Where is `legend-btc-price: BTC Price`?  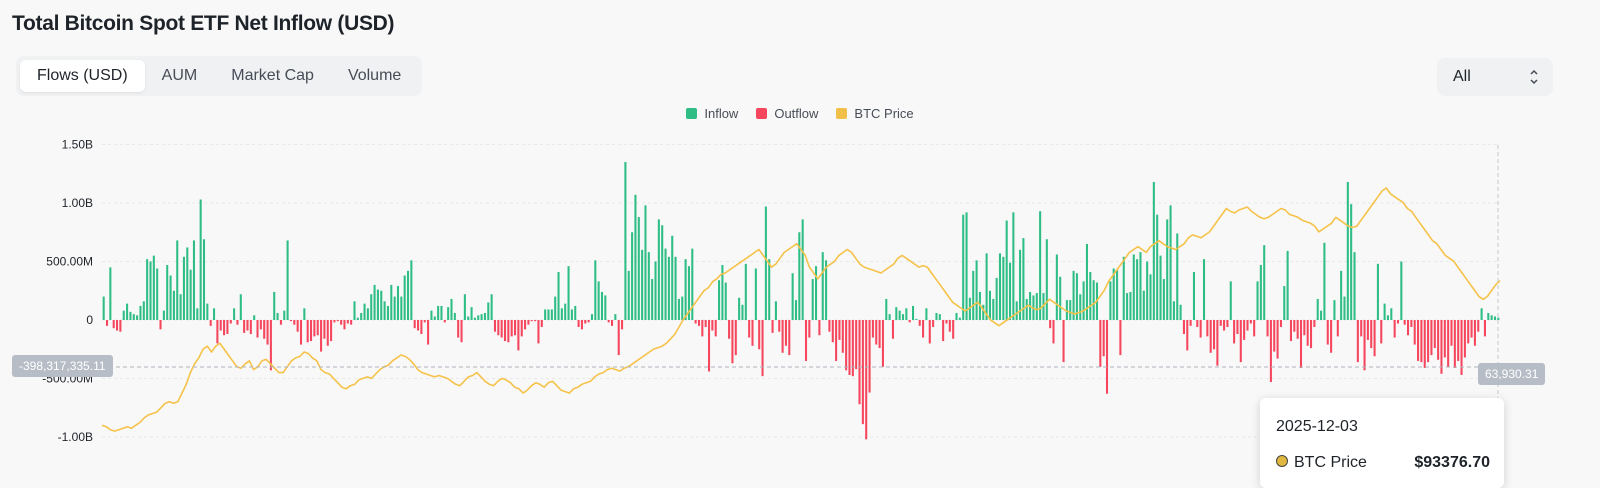 legend-btc-price: BTC Price is located at coordinates (875, 113).